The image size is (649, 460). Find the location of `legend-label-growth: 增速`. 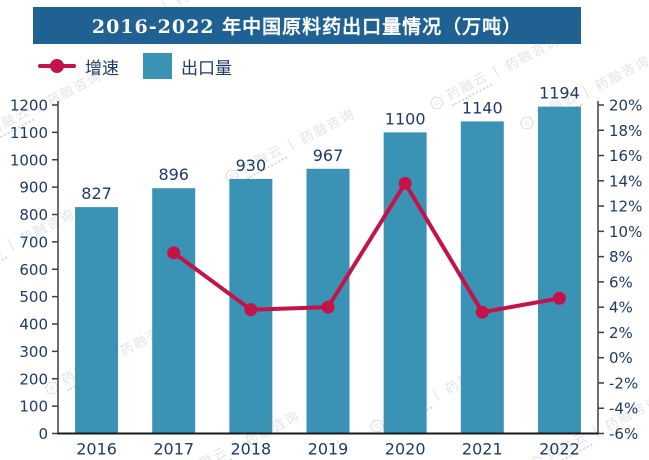

legend-label-growth: 增速 is located at coordinates (102, 68).